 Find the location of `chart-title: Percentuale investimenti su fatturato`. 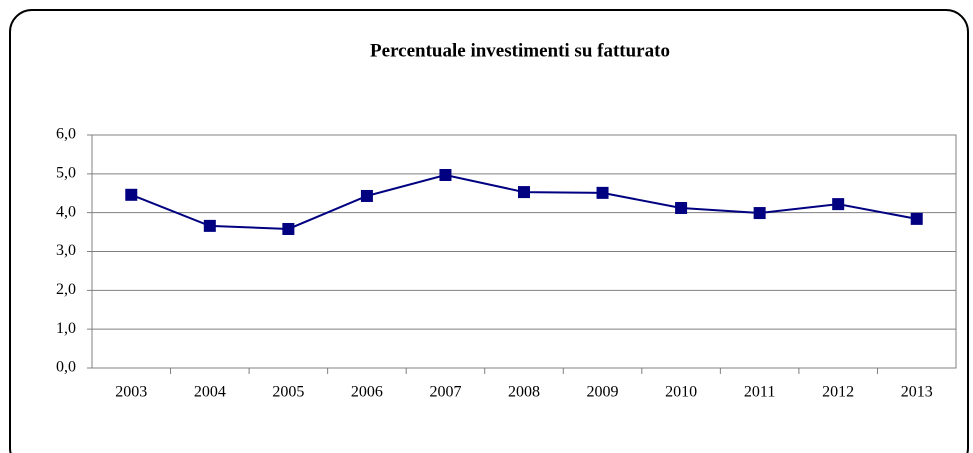

chart-title: Percentuale investimenti su fatturato is located at coordinates (520, 50).